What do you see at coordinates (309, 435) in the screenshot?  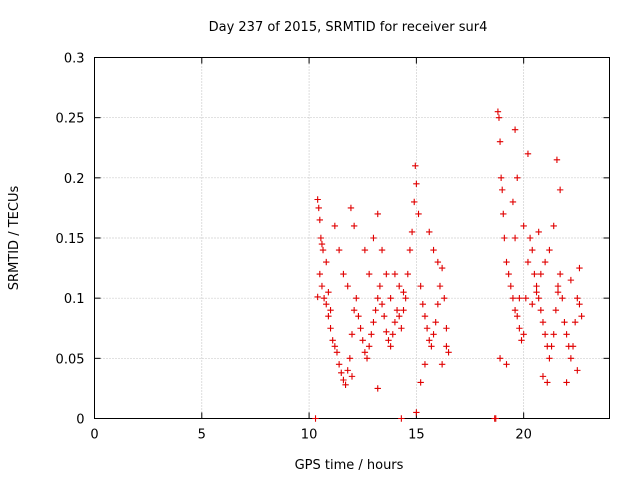 I see `x-tick-label: 10` at bounding box center [309, 435].